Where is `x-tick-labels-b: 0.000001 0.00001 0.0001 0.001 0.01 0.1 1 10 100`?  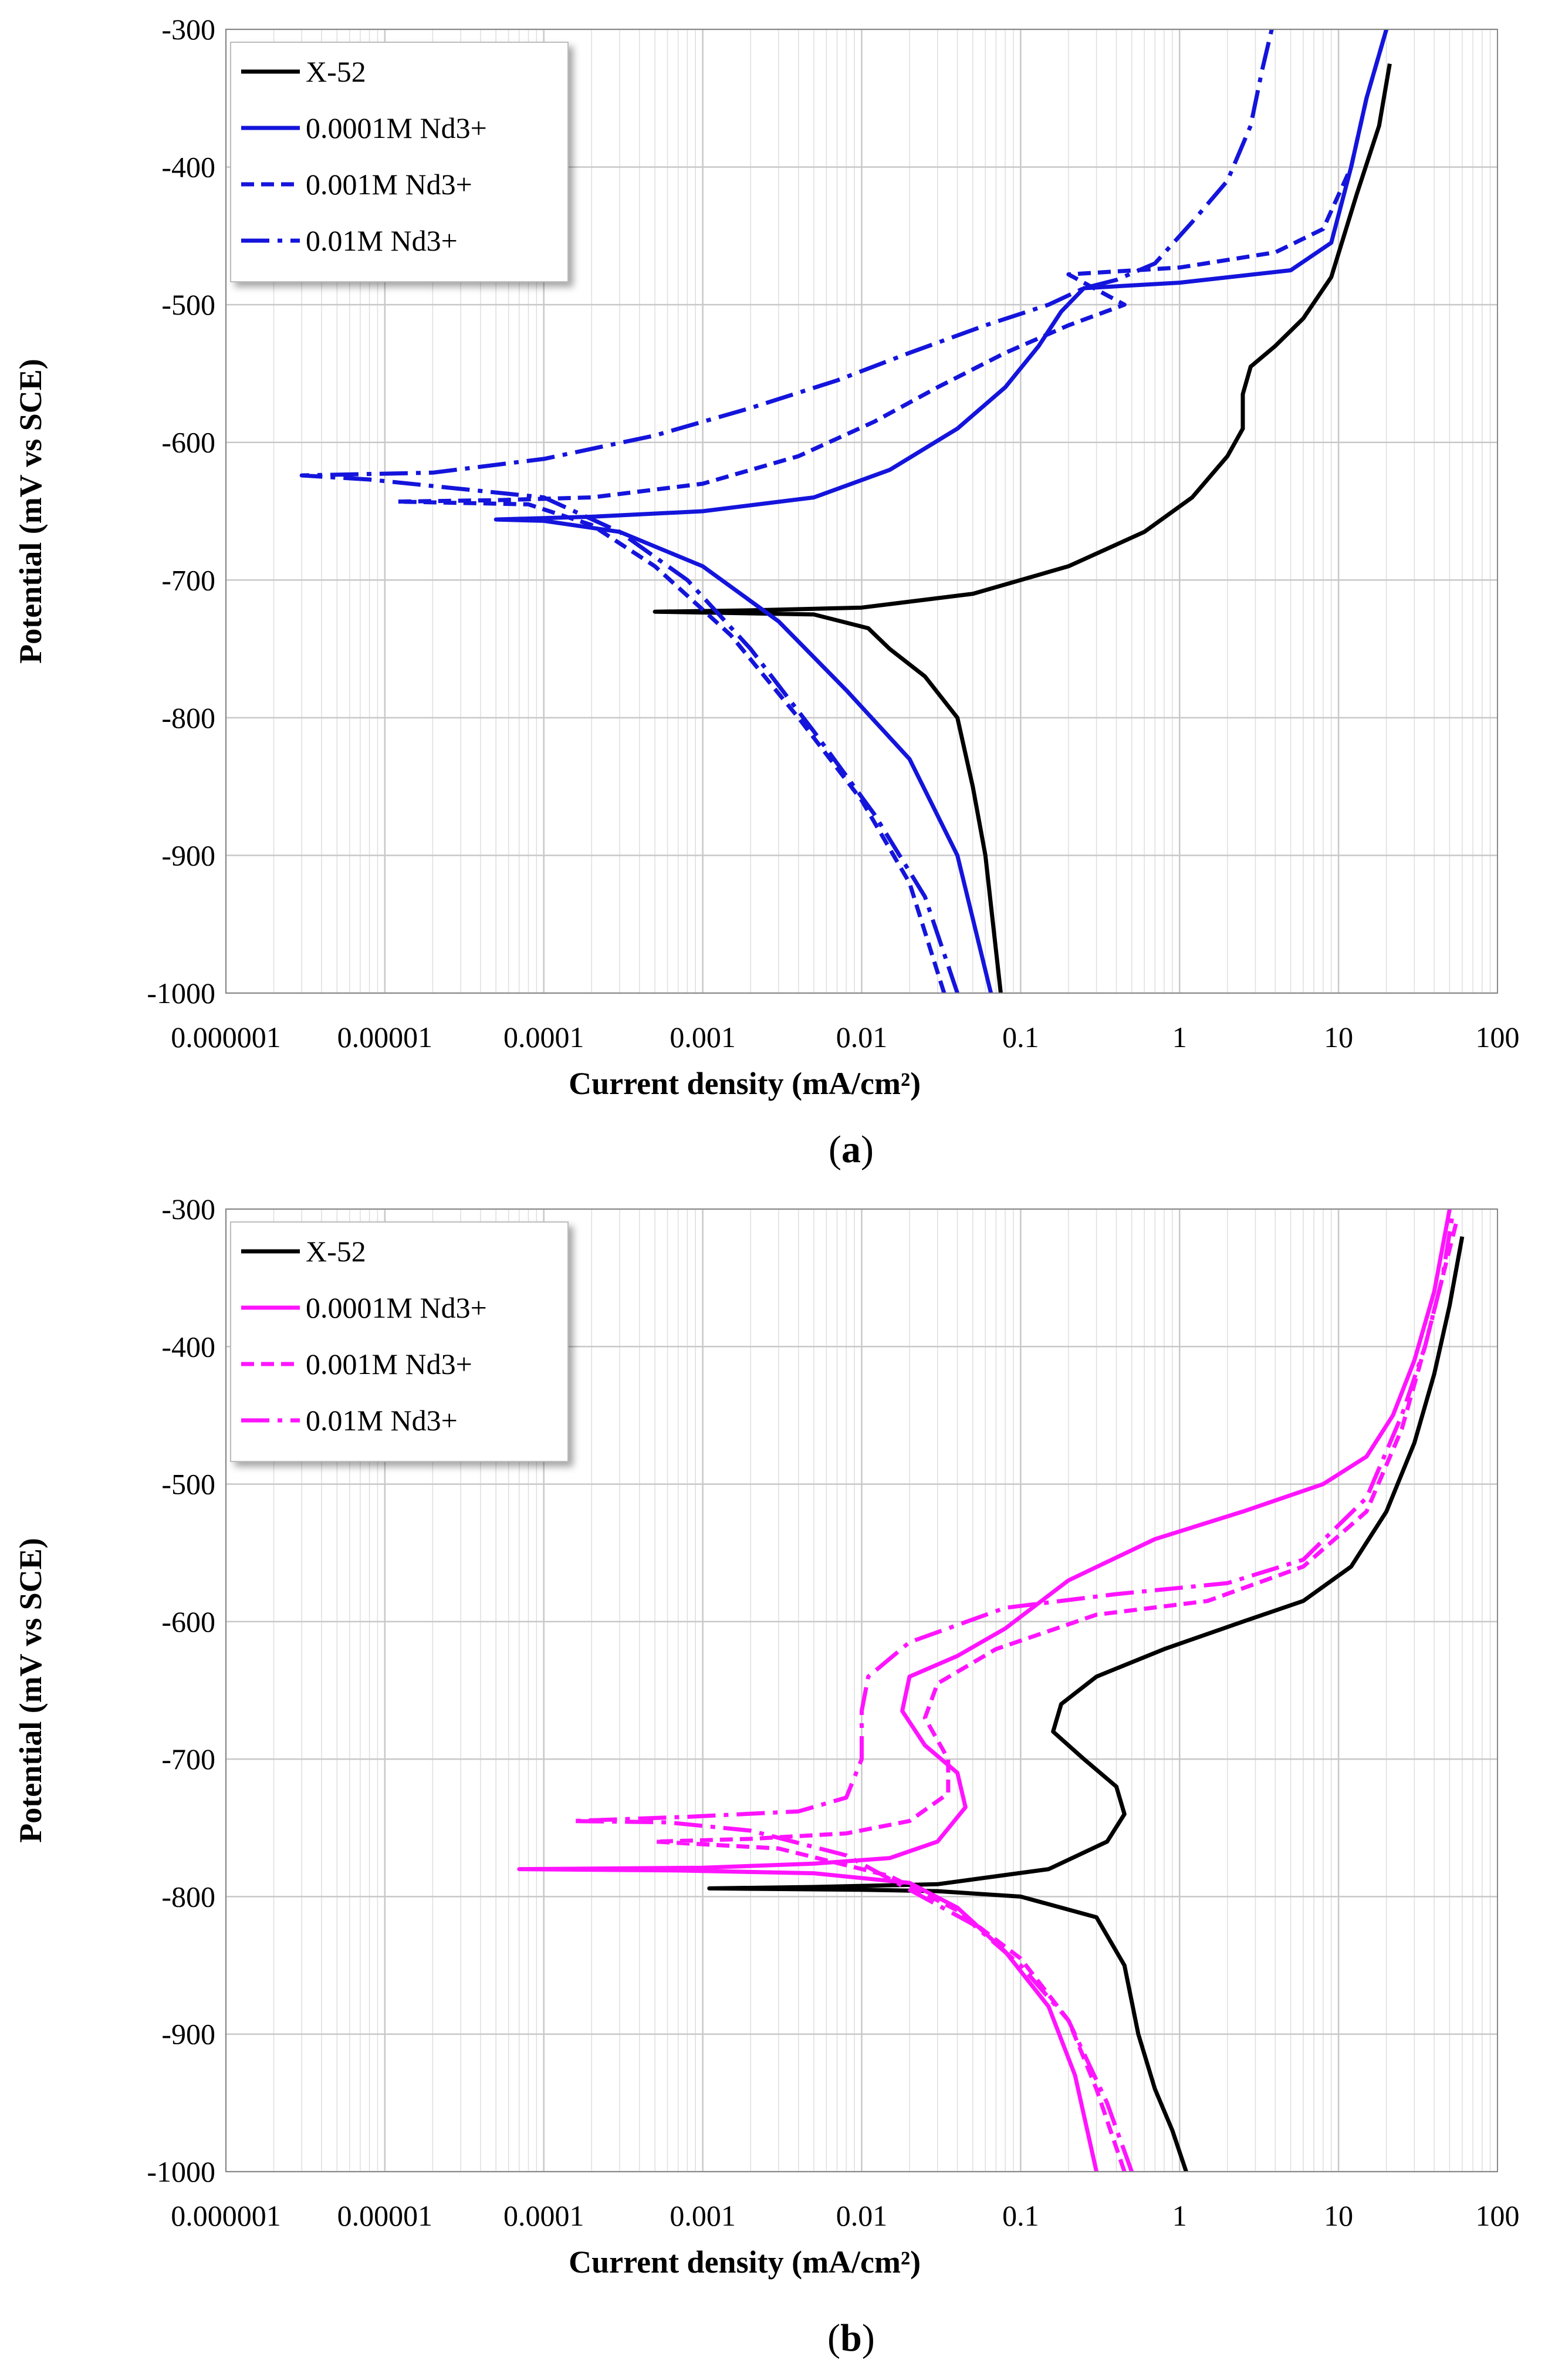 x-tick-labels-b: 0.000001 0.00001 0.0001 0.001 0.01 0.1 1 10 100 is located at coordinates (845, 2215).